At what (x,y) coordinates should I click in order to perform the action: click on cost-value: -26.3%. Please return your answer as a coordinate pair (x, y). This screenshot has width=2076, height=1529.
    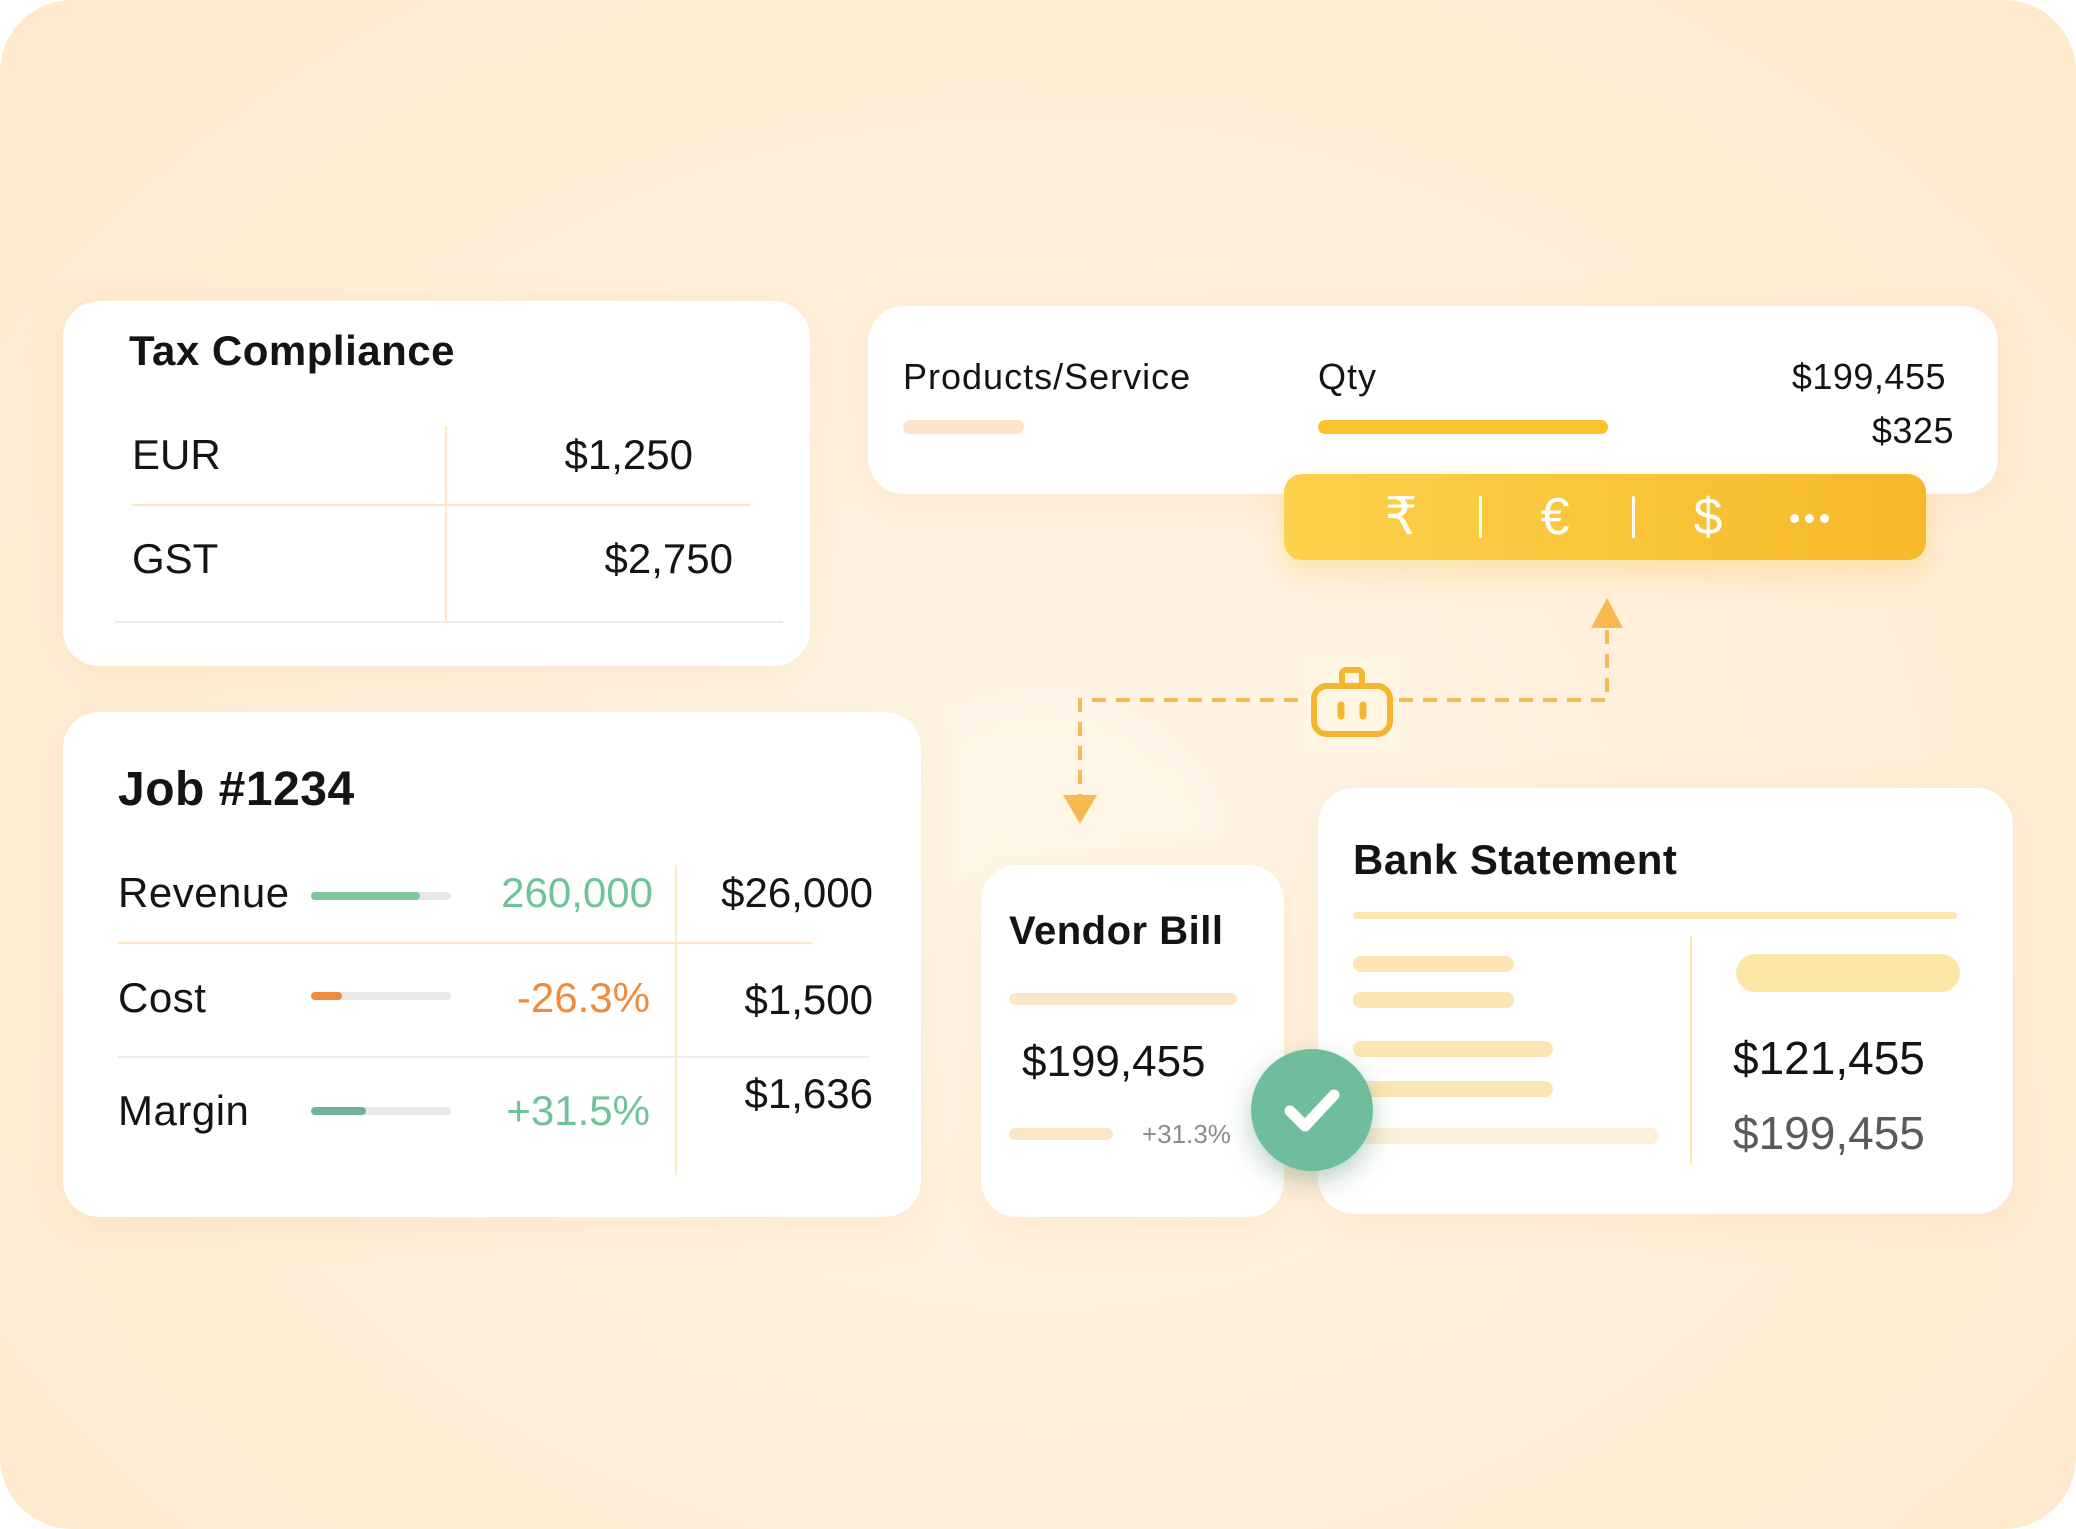
    Looking at the image, I should click on (583, 997).